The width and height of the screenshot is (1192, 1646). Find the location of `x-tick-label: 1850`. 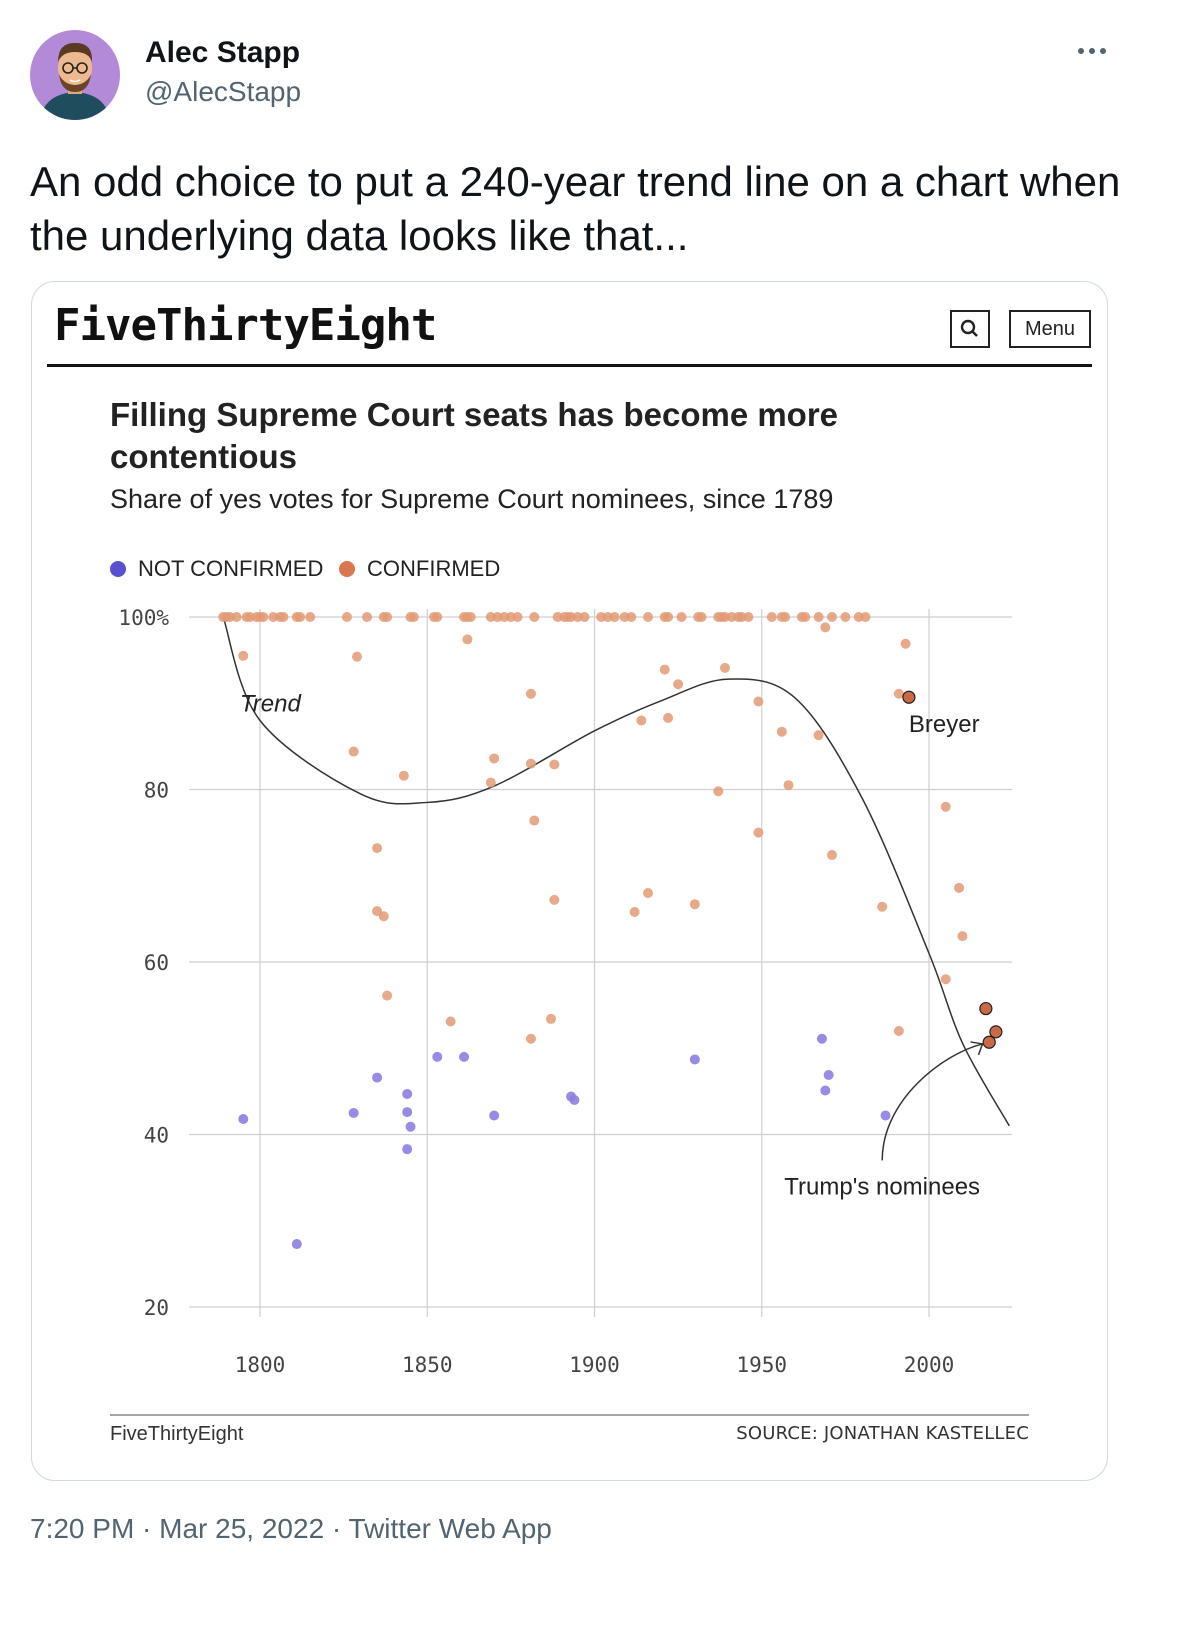

x-tick-label: 1850 is located at coordinates (427, 1365).